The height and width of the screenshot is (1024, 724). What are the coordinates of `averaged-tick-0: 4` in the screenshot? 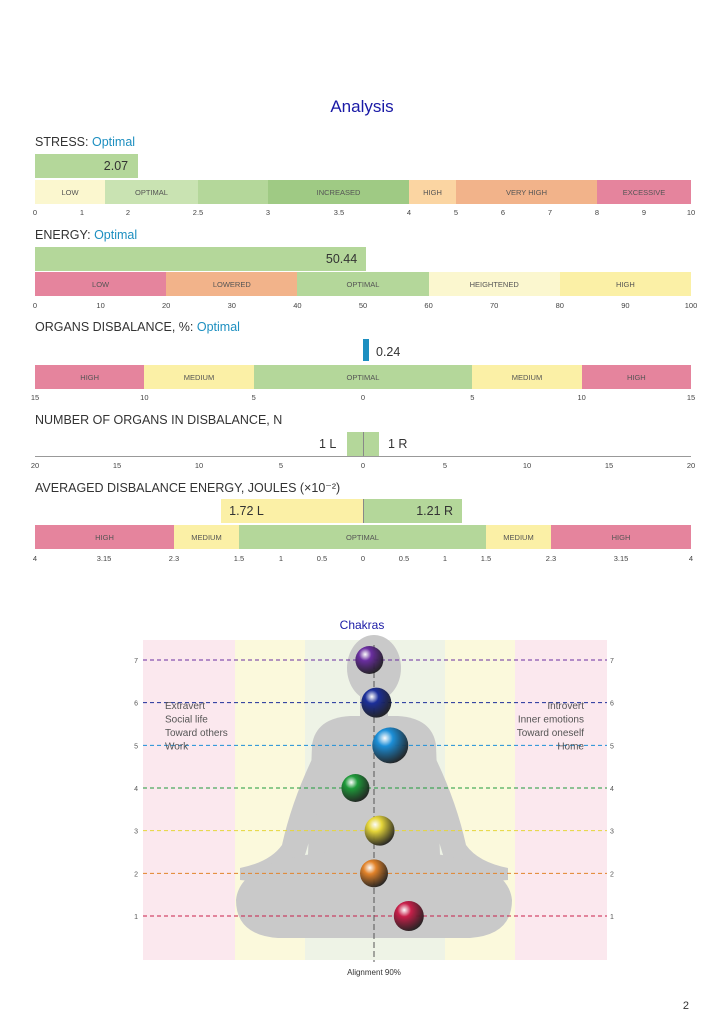 It's located at (35, 558).